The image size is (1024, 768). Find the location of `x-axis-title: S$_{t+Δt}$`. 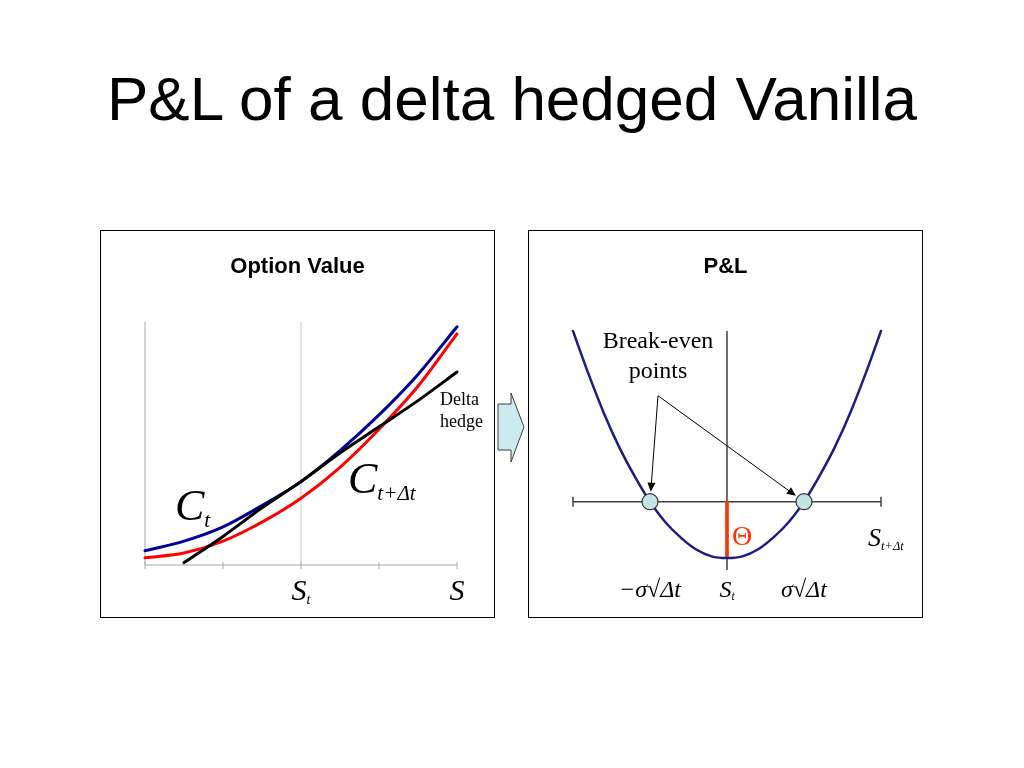

x-axis-title: S$_{t+Δt}$ is located at coordinates (886, 538).